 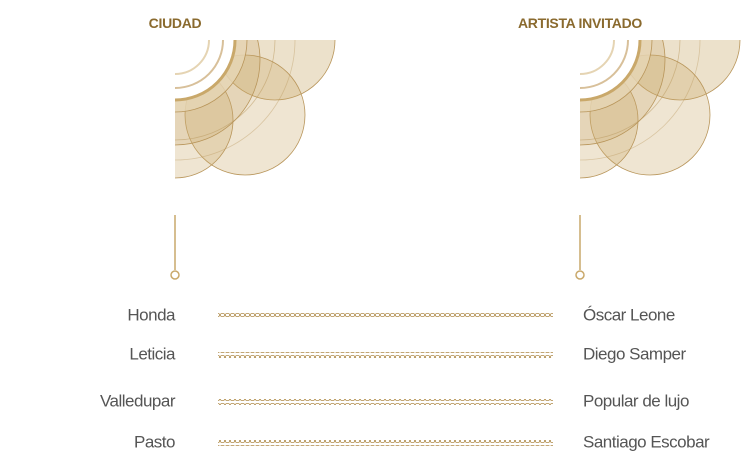 I want to click on artist-name: Popular de lujo, so click(x=636, y=400).